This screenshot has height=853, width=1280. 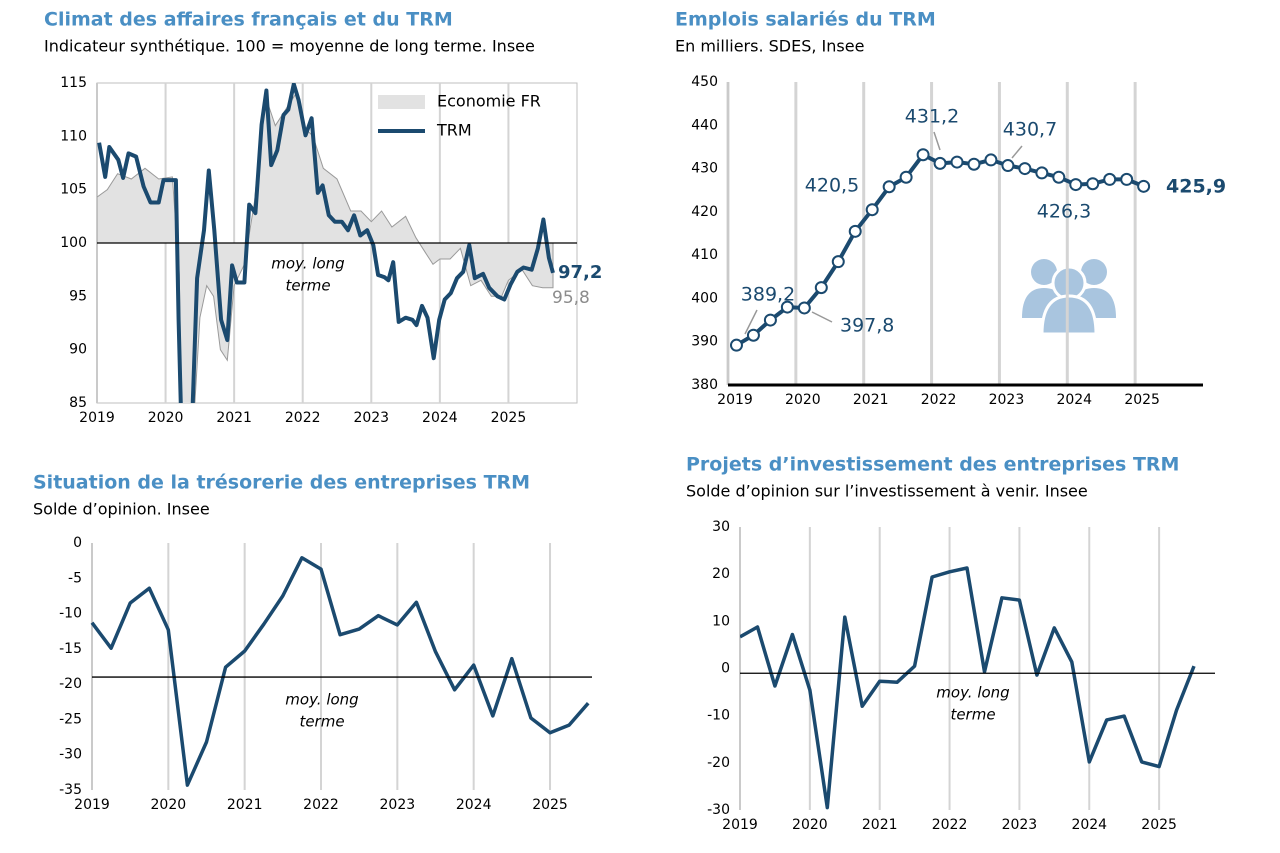 What do you see at coordinates (73, 243) in the screenshot?
I see `y-tick-label: 100` at bounding box center [73, 243].